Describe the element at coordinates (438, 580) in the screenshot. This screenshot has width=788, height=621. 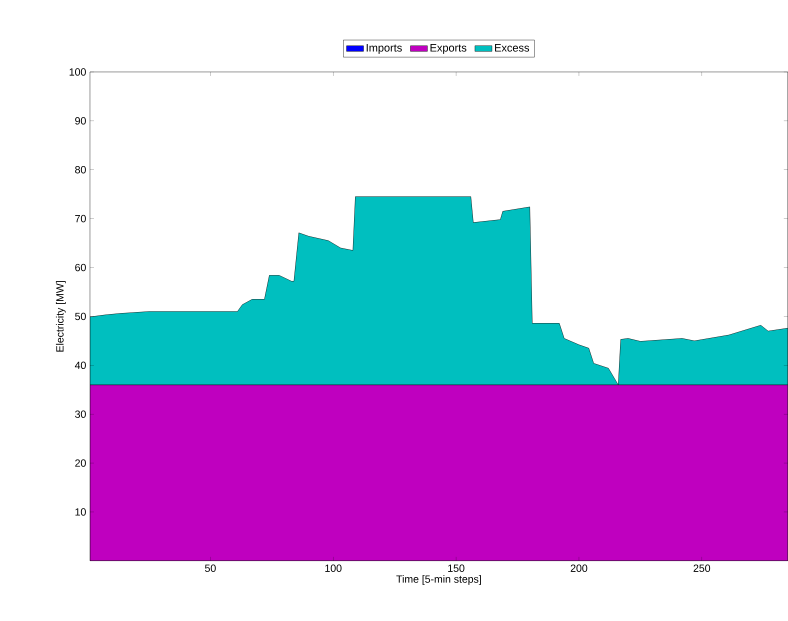
I see `x-axis-title: Time [5-min steps]` at that location.